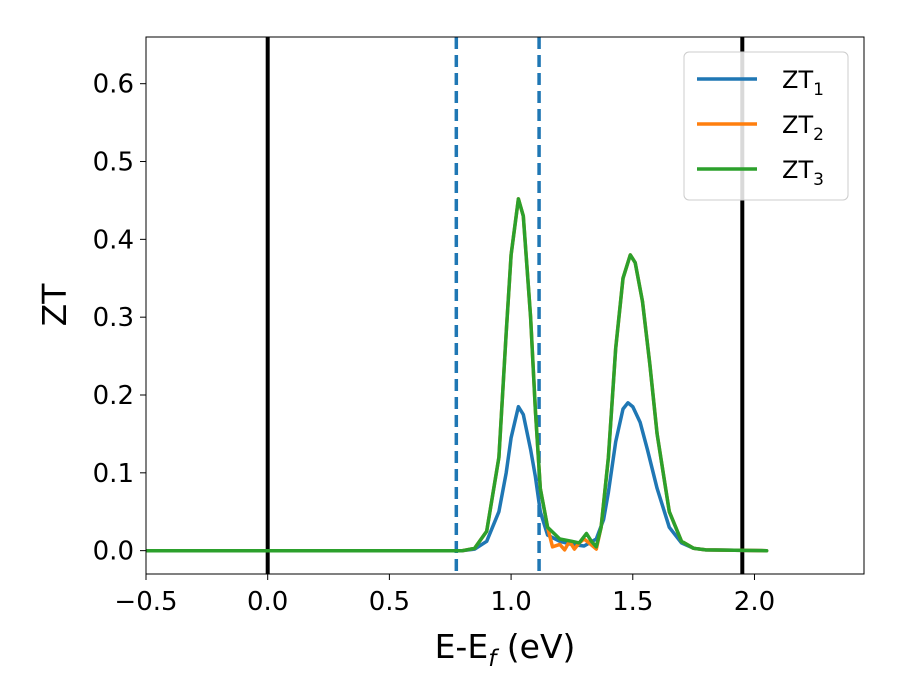 This screenshot has height=700, width=900. I want to click on x-tick-label: 1.5, so click(632, 602).